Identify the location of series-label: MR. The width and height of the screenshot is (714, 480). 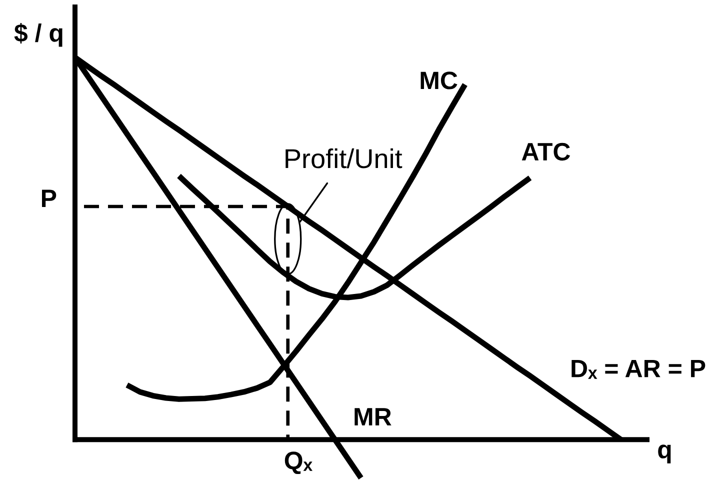
(373, 417).